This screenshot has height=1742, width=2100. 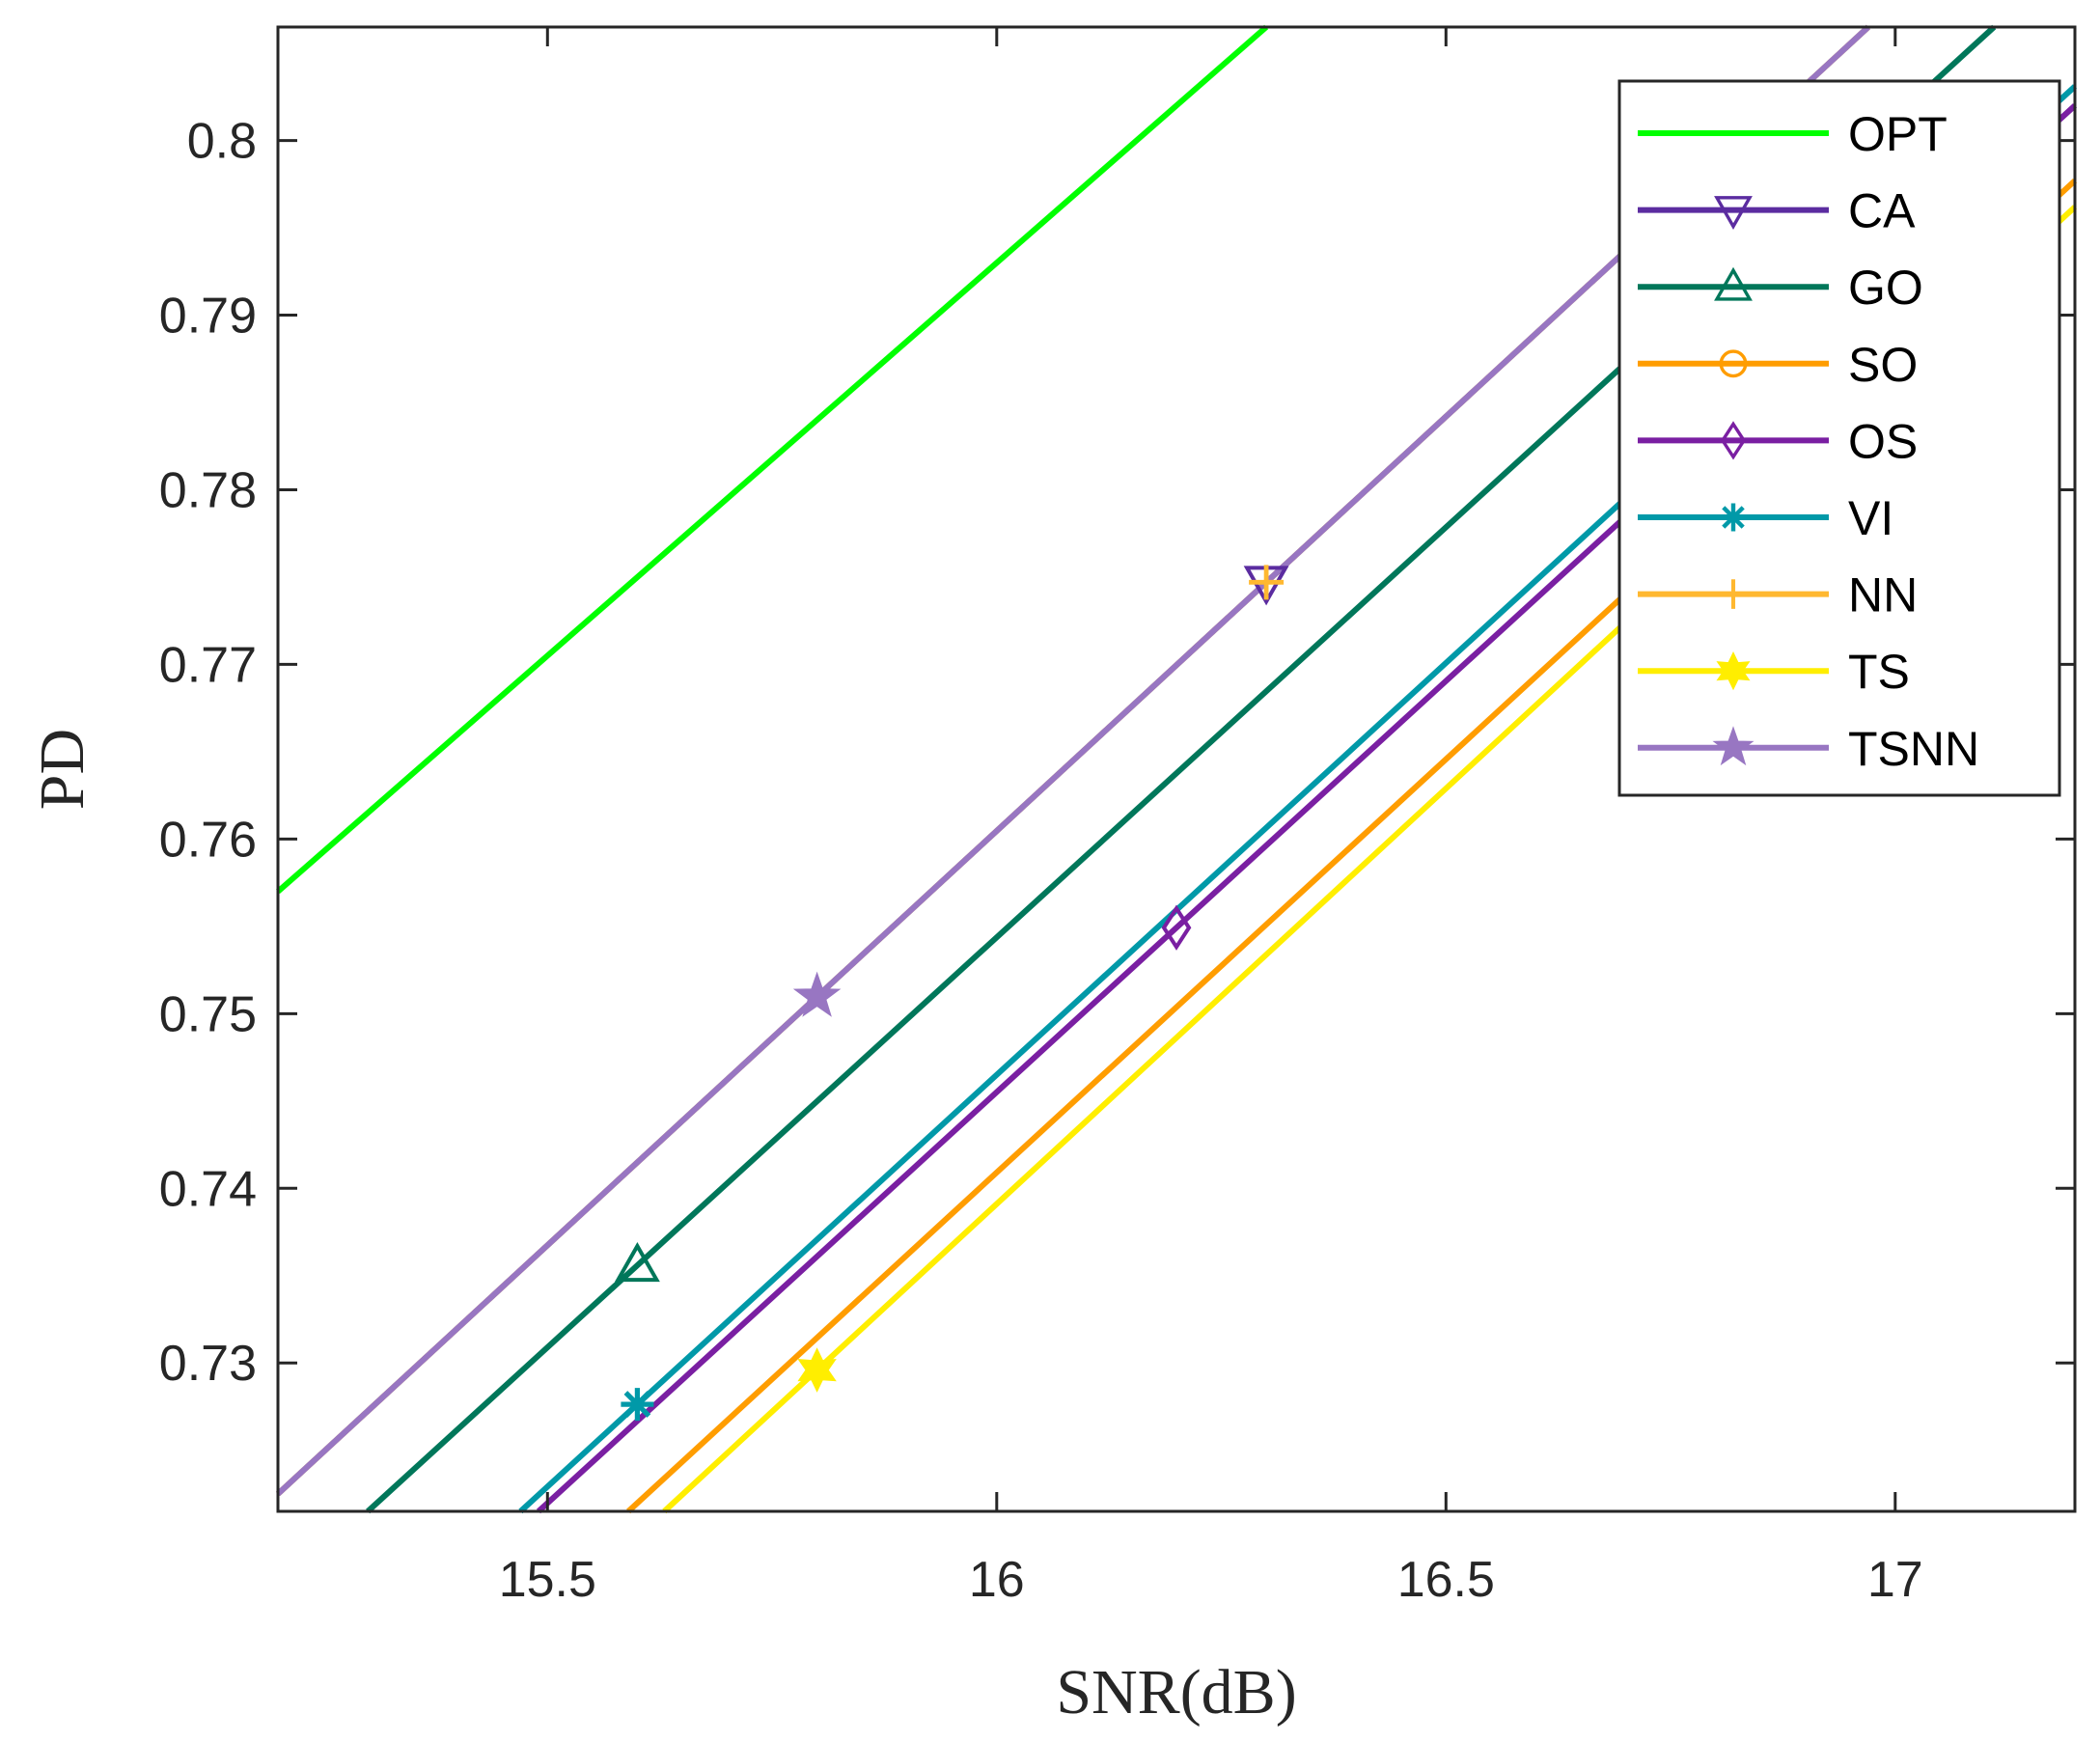 What do you see at coordinates (1898, 134) in the screenshot?
I see `legend-label-opt: OPT` at bounding box center [1898, 134].